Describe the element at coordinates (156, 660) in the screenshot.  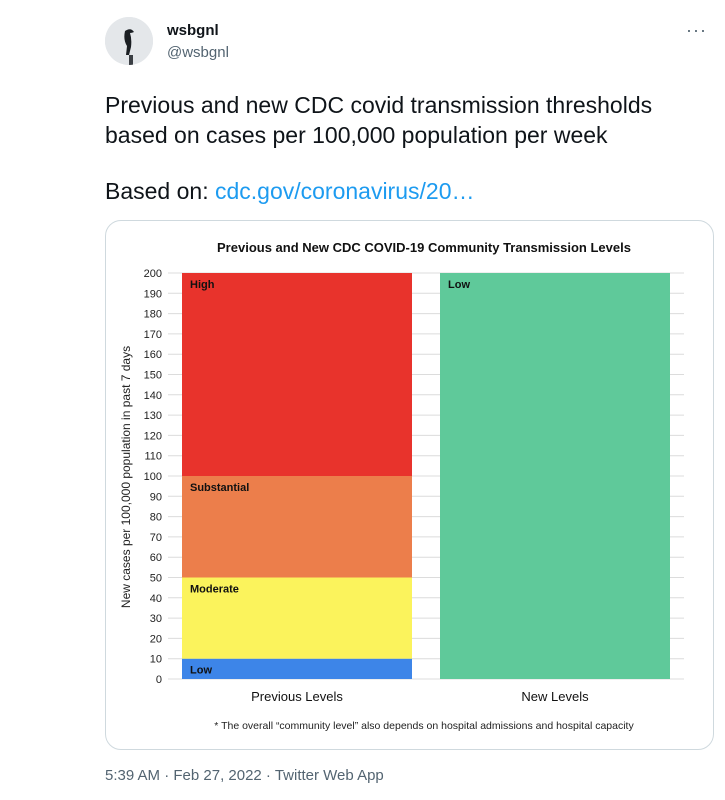
I see `y-tick-label: 10` at that location.